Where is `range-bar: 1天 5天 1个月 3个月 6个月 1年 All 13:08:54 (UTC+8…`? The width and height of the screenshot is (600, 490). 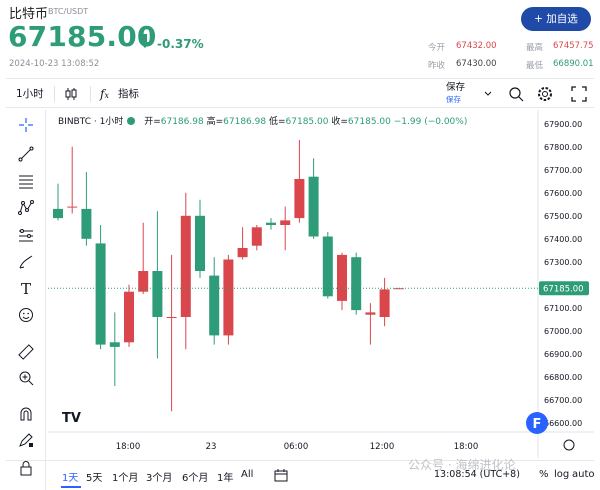
range-bar: 1天 5天 1个月 3个月 6个月 1年 All 13:08:54 (UTC+8… is located at coordinates (300, 475).